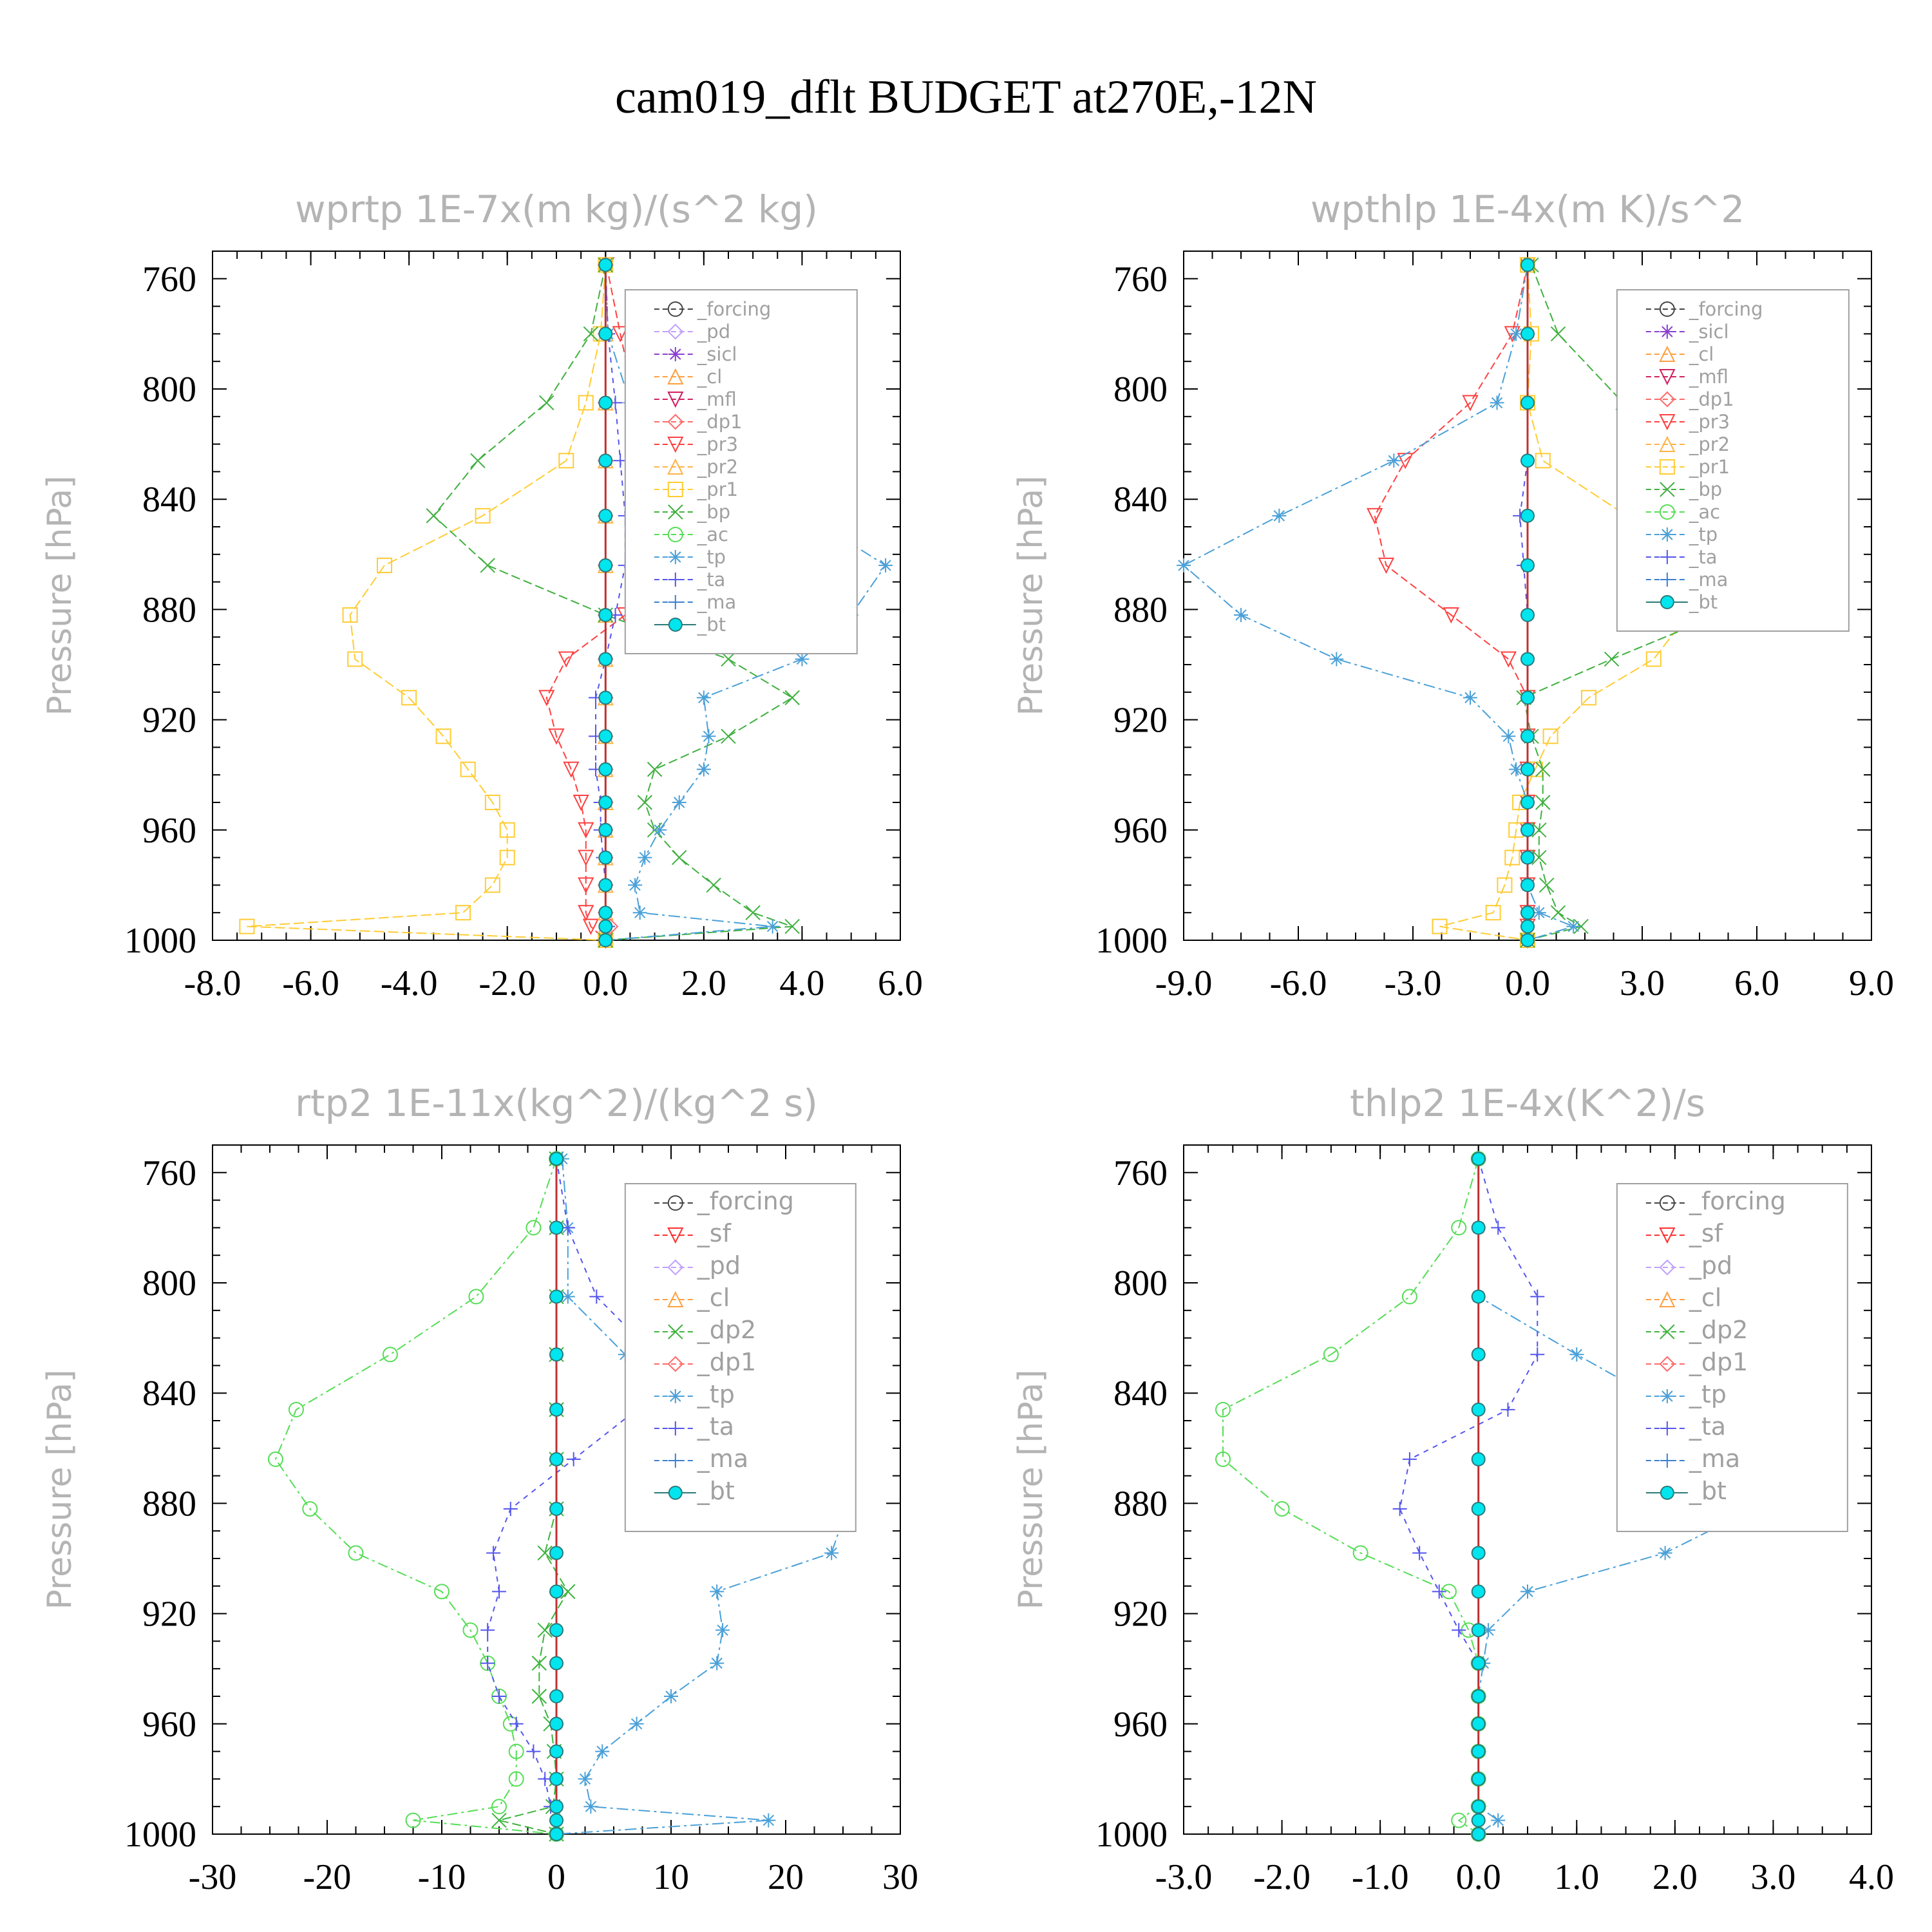 This screenshot has width=1932, height=1932. What do you see at coordinates (741, 1357) in the screenshot?
I see `legend: _forcing _sf _pd _cl _dp2 _dp1 _tp _ta _ma _bt` at bounding box center [741, 1357].